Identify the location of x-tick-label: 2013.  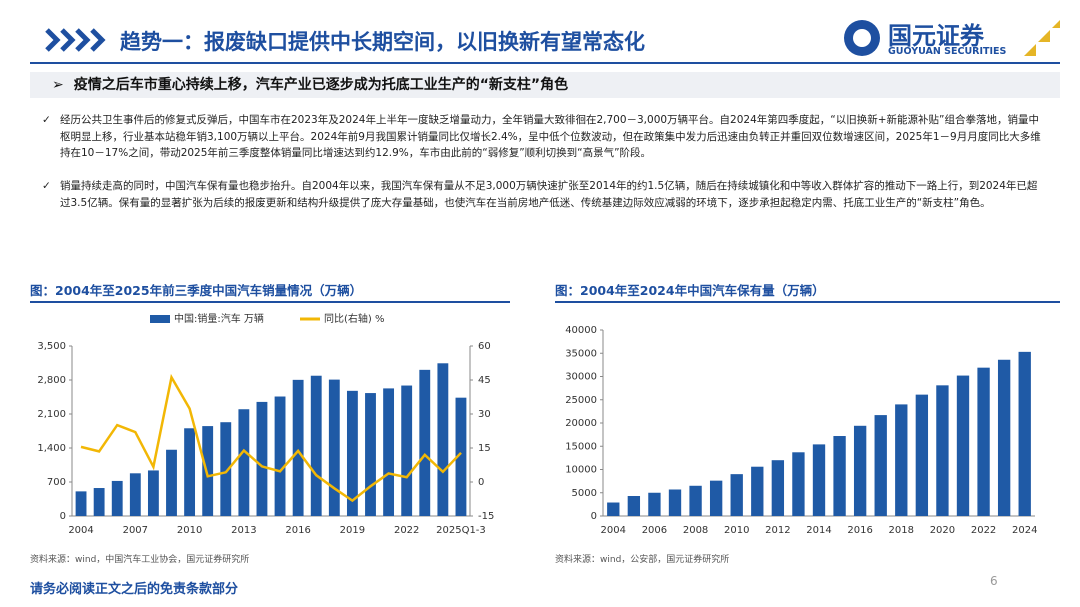
(243, 530).